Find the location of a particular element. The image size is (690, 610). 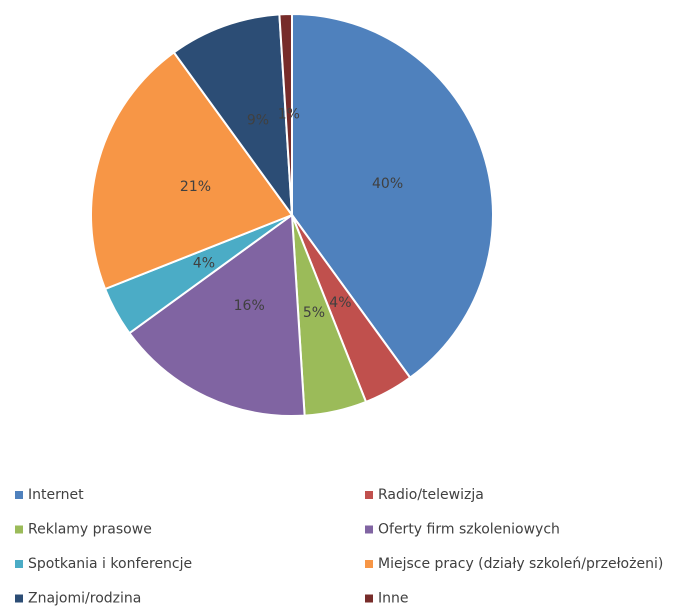

data-label: 16% is located at coordinates (249, 306).